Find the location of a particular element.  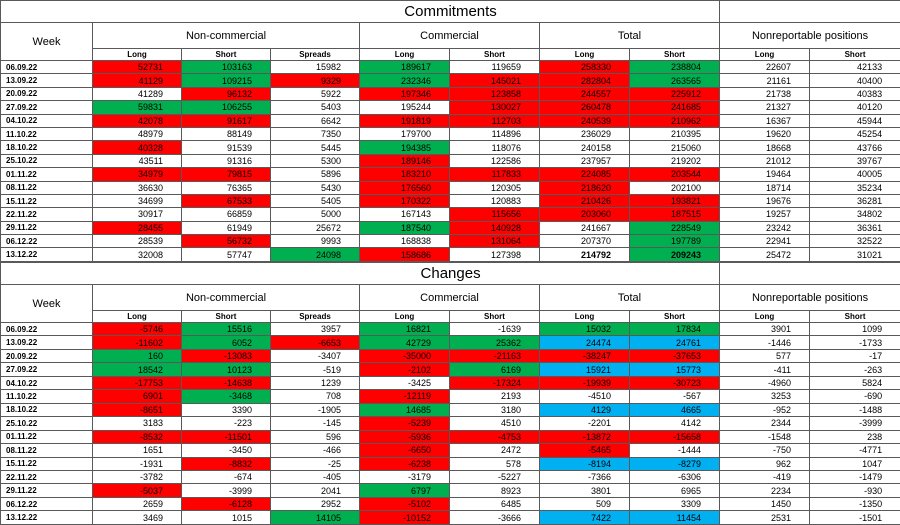

value-cell: -5746 is located at coordinates (137, 329).